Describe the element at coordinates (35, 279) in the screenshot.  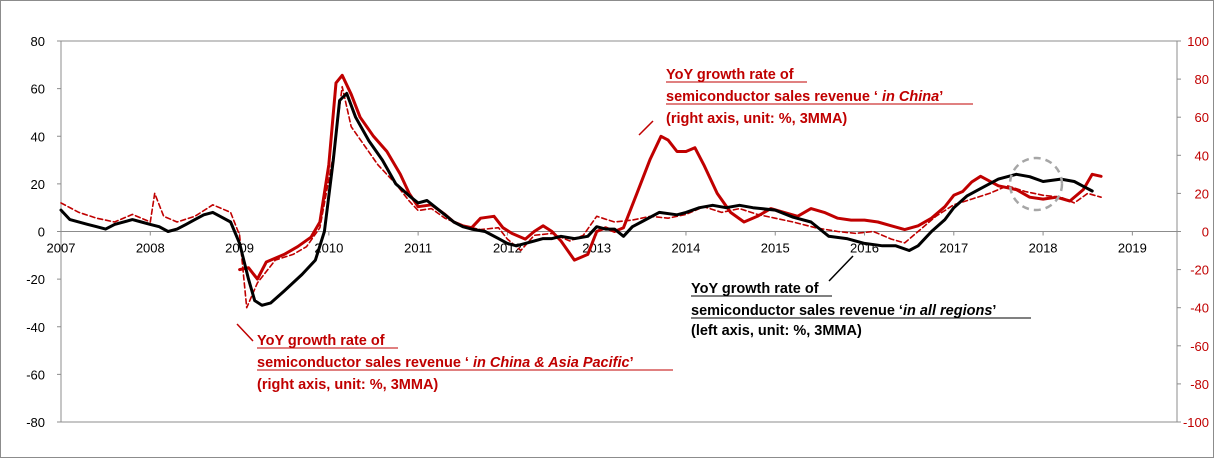
I see `left-tick-label: -20` at that location.